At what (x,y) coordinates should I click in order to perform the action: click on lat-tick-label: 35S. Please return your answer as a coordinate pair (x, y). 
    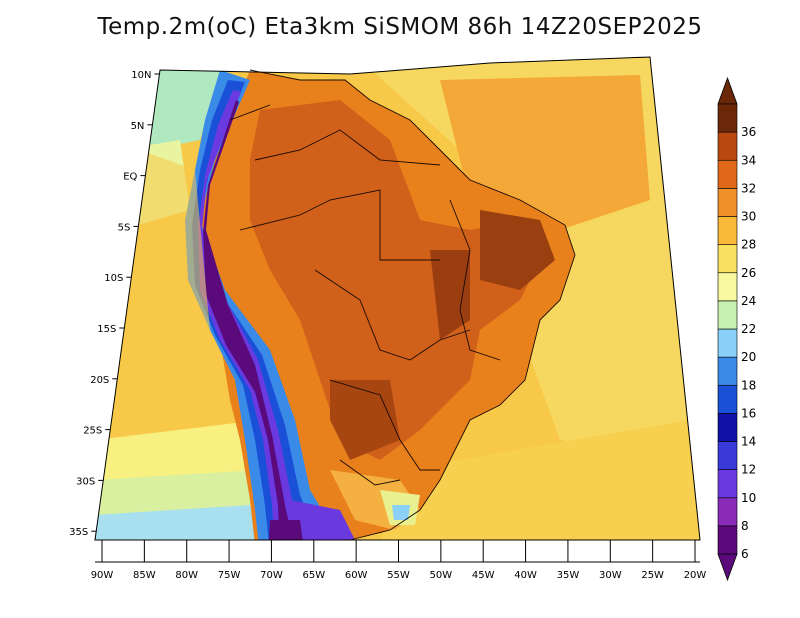
    Looking at the image, I should click on (78, 532).